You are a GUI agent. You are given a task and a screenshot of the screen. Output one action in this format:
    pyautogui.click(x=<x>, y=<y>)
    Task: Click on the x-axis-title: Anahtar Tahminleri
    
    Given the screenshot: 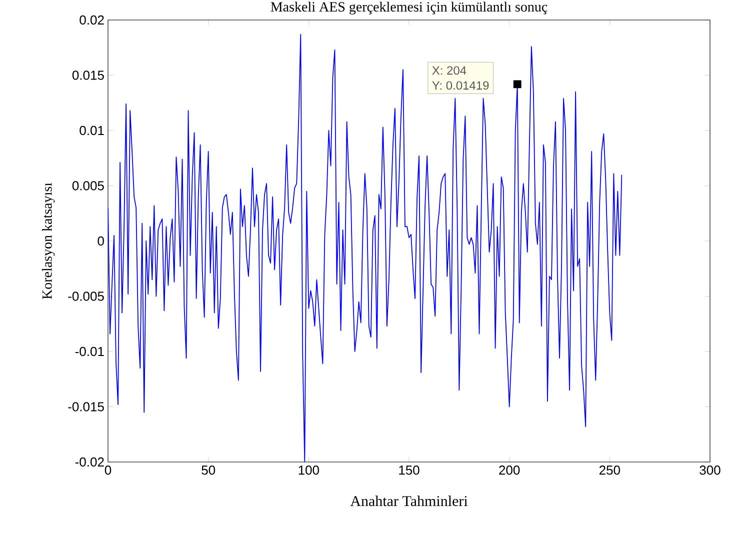 What is the action you would take?
    pyautogui.click(x=409, y=501)
    